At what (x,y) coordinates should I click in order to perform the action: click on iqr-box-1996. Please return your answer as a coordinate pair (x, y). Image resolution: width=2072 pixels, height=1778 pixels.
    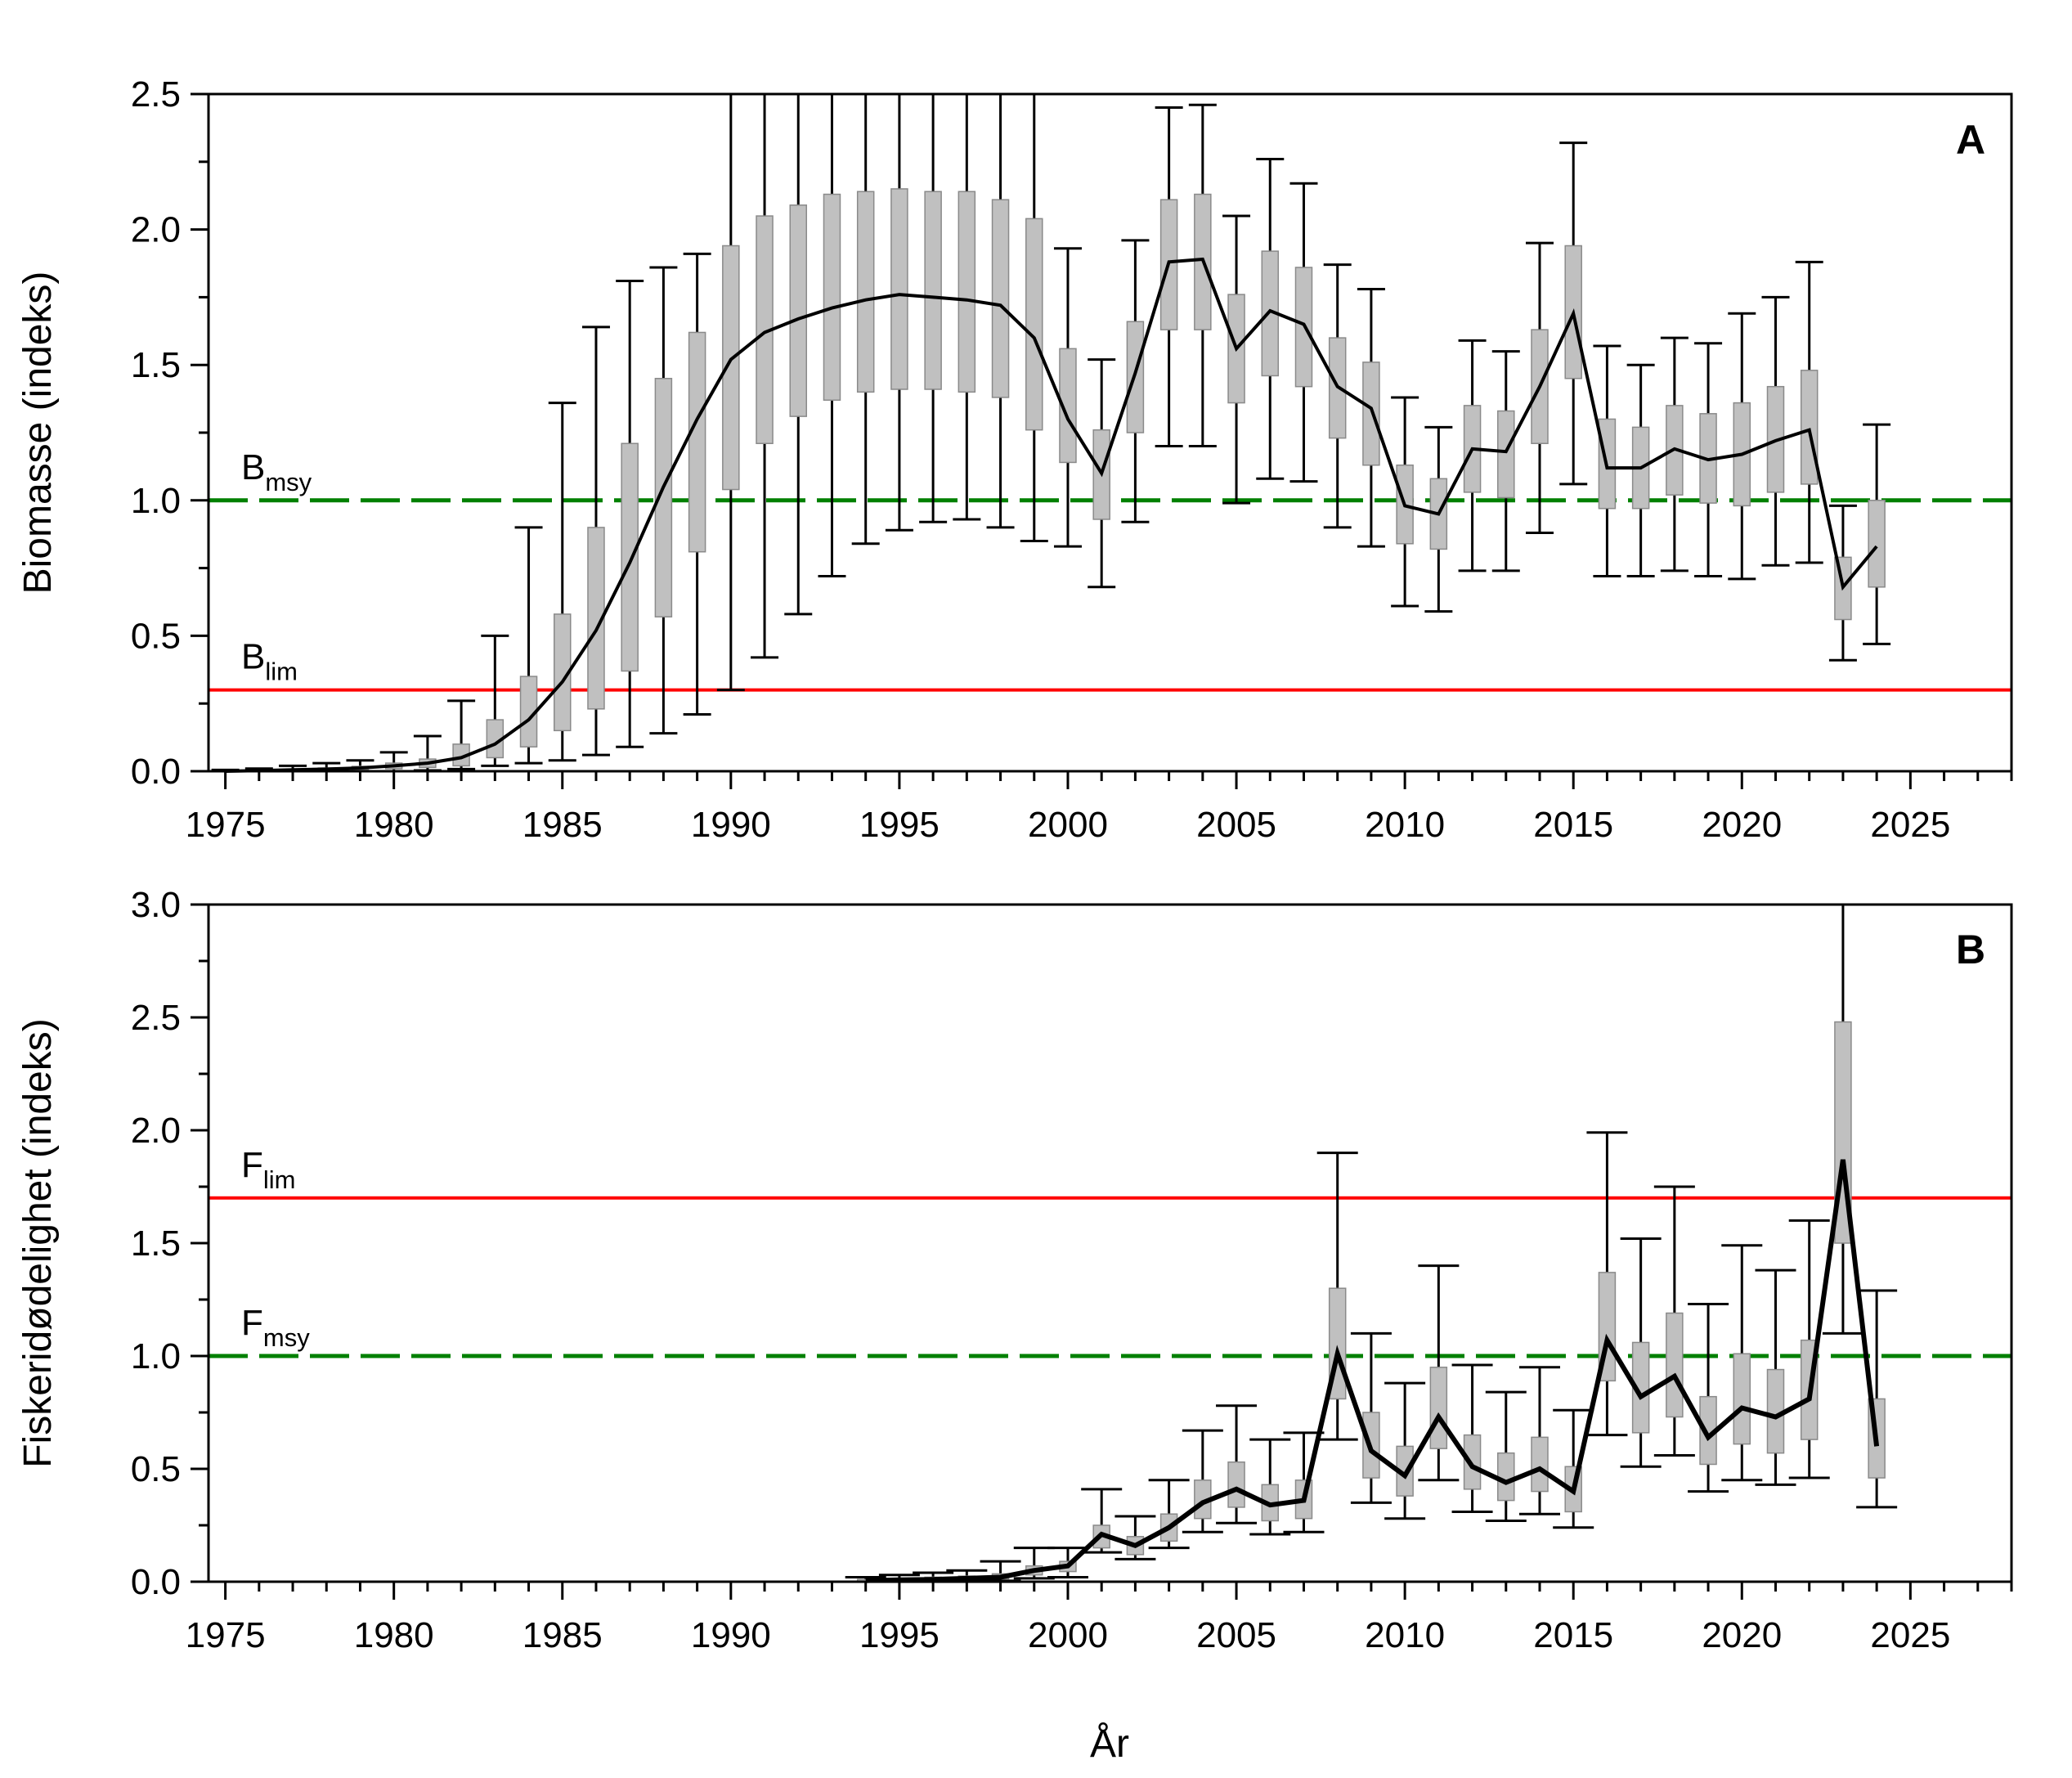
    Looking at the image, I should click on (933, 290).